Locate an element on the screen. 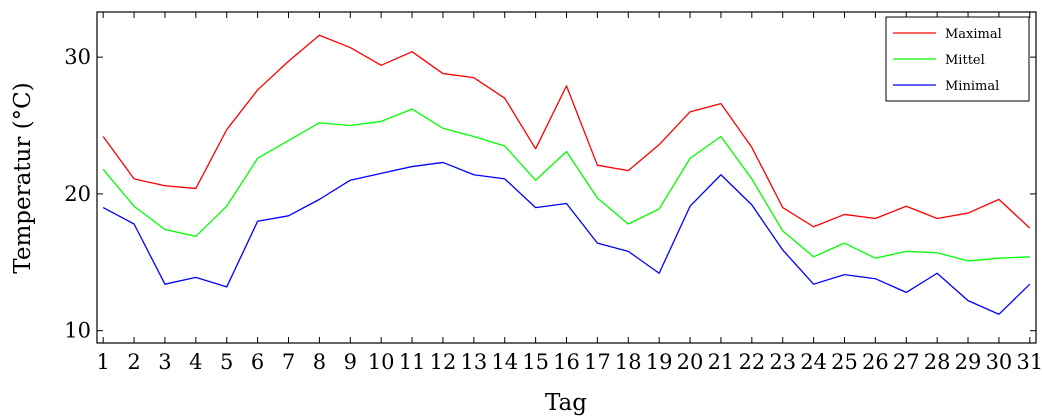 This screenshot has height=416, width=1042. x-tick-label: 22 is located at coordinates (751, 362).